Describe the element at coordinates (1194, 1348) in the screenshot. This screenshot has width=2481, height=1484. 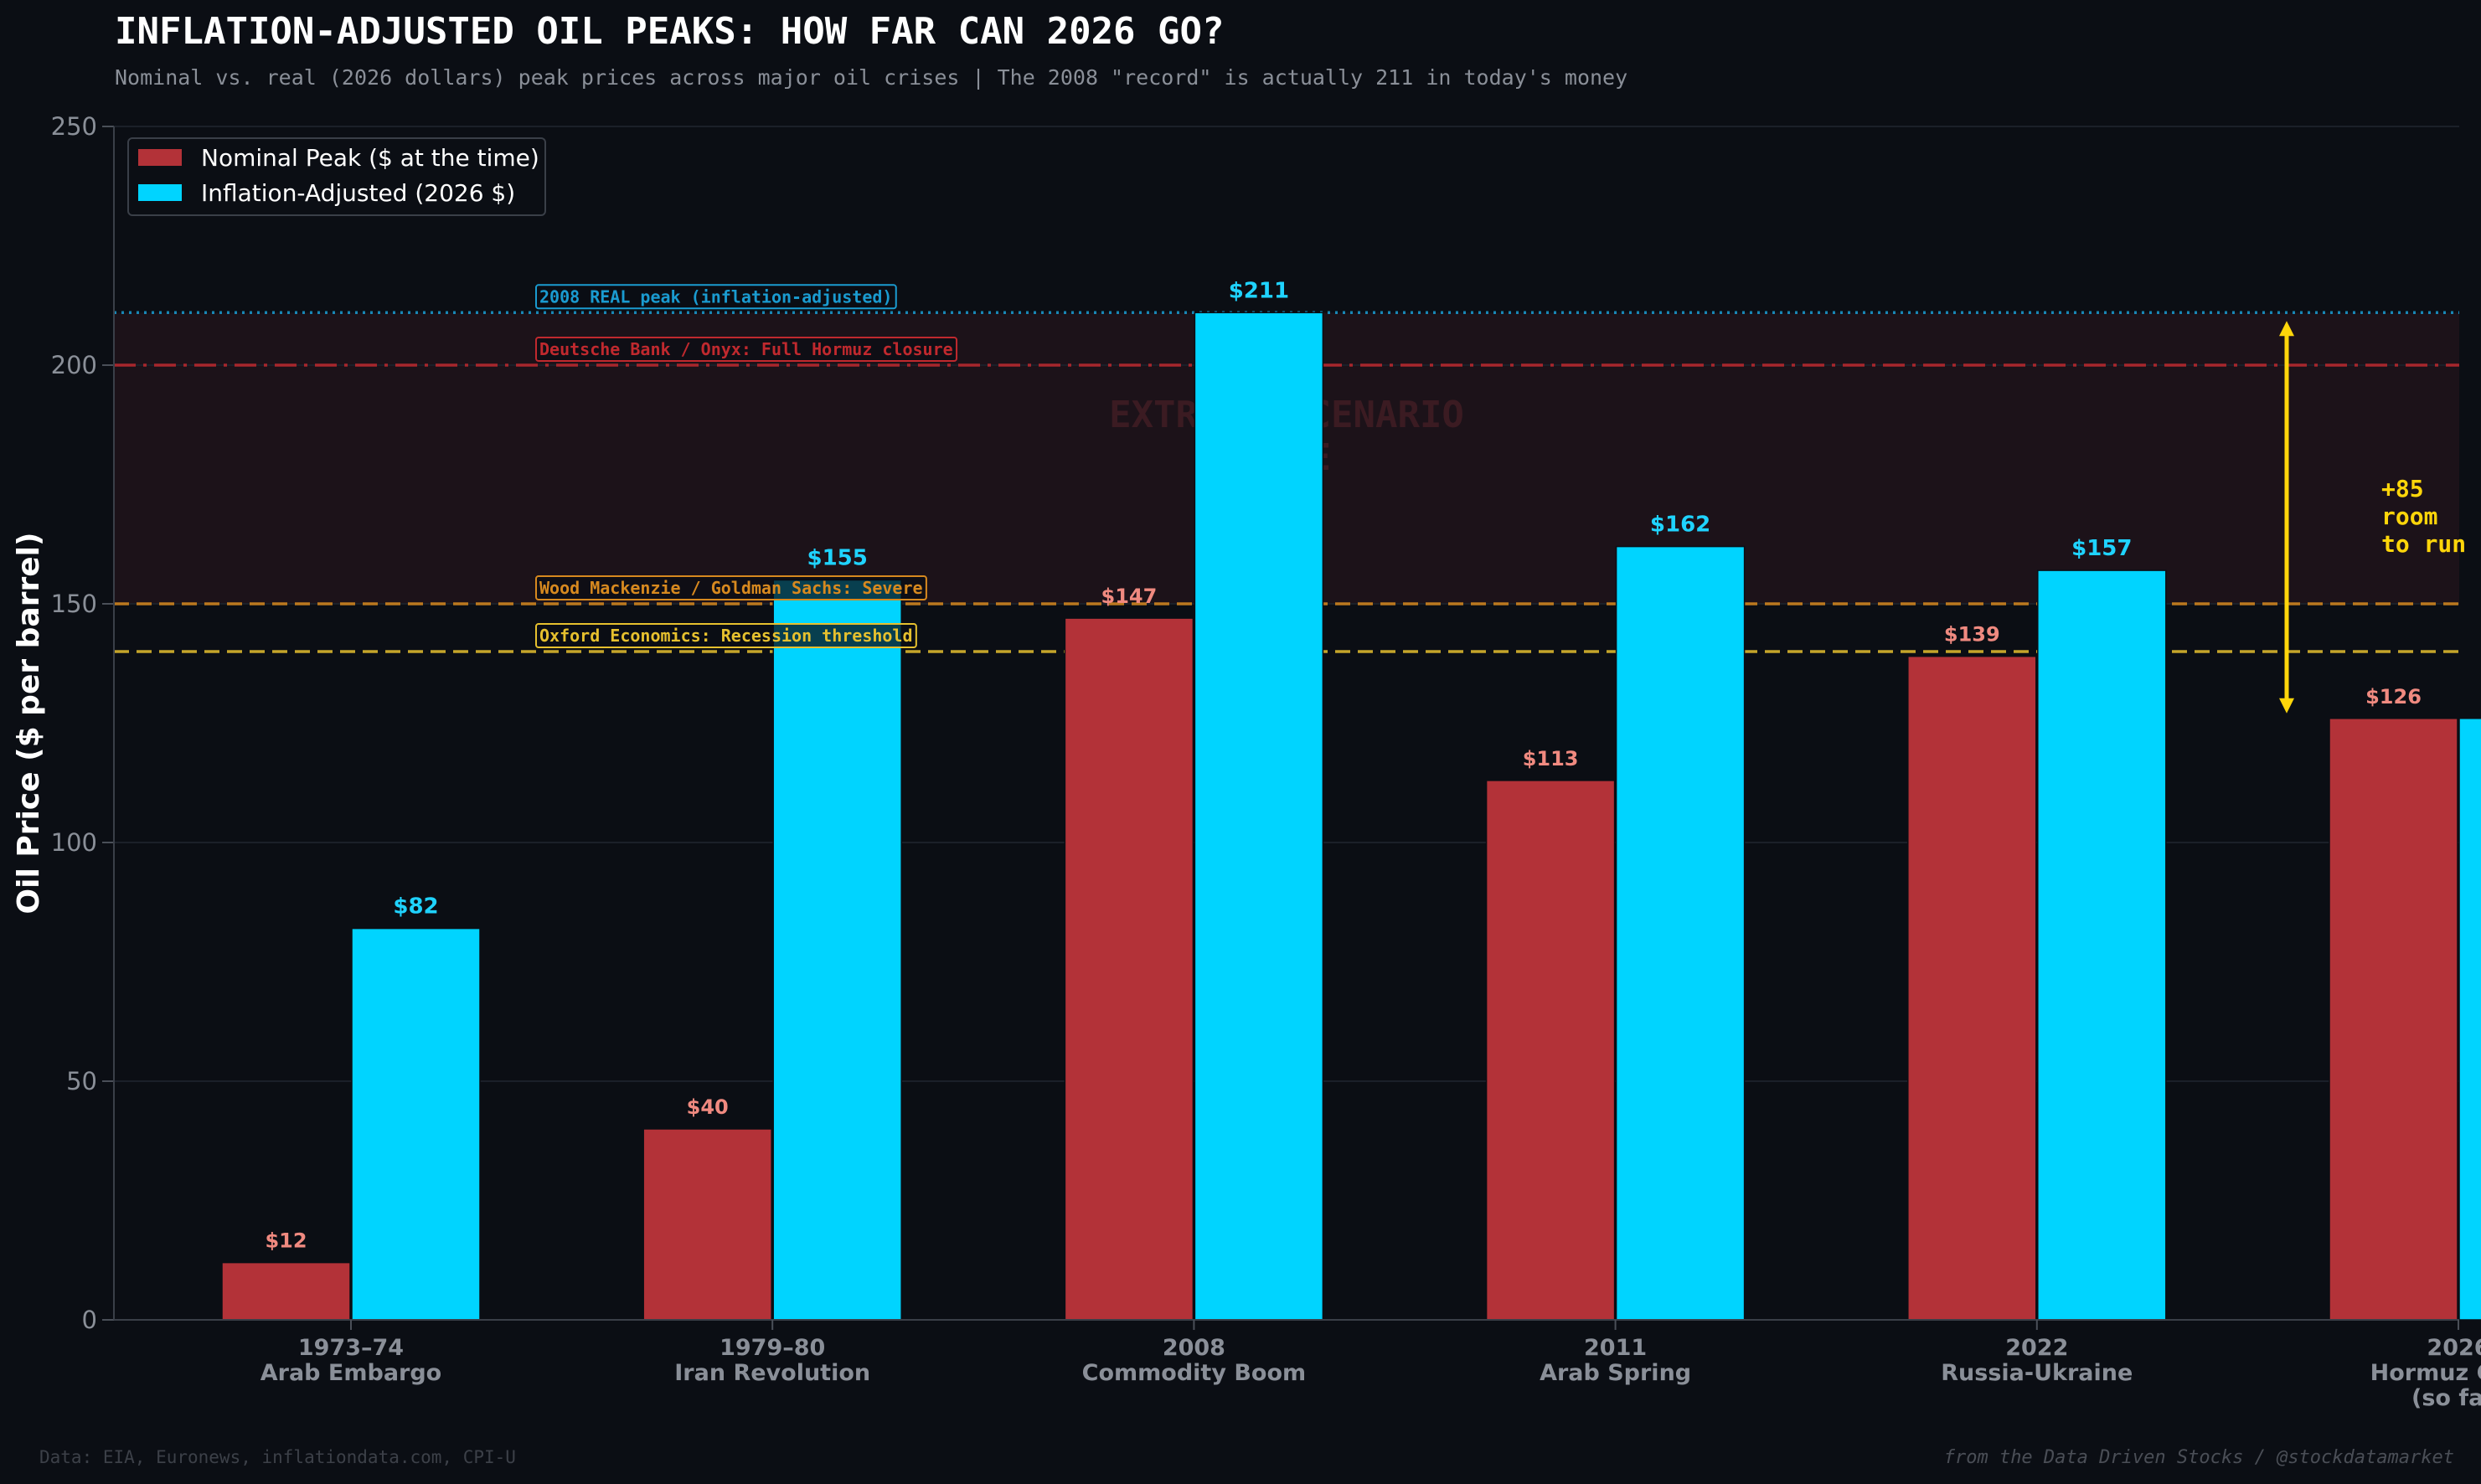
I see `x-tick-label-top: 2008` at that location.